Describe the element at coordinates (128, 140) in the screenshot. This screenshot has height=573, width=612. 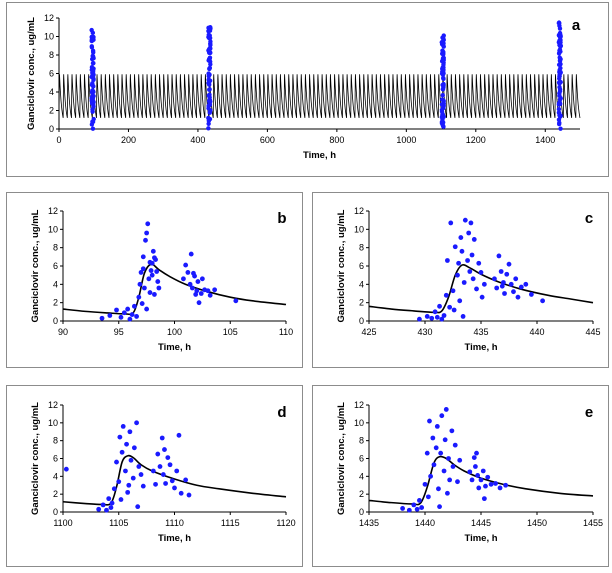
I see `x-tick-label: 200` at that location.